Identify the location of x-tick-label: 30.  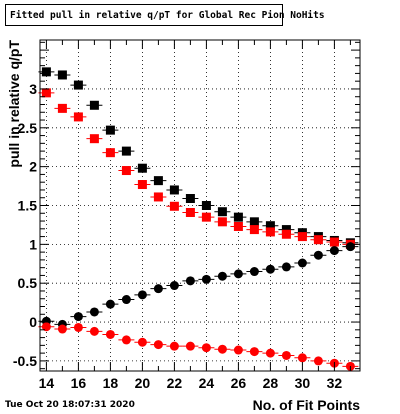
(303, 383).